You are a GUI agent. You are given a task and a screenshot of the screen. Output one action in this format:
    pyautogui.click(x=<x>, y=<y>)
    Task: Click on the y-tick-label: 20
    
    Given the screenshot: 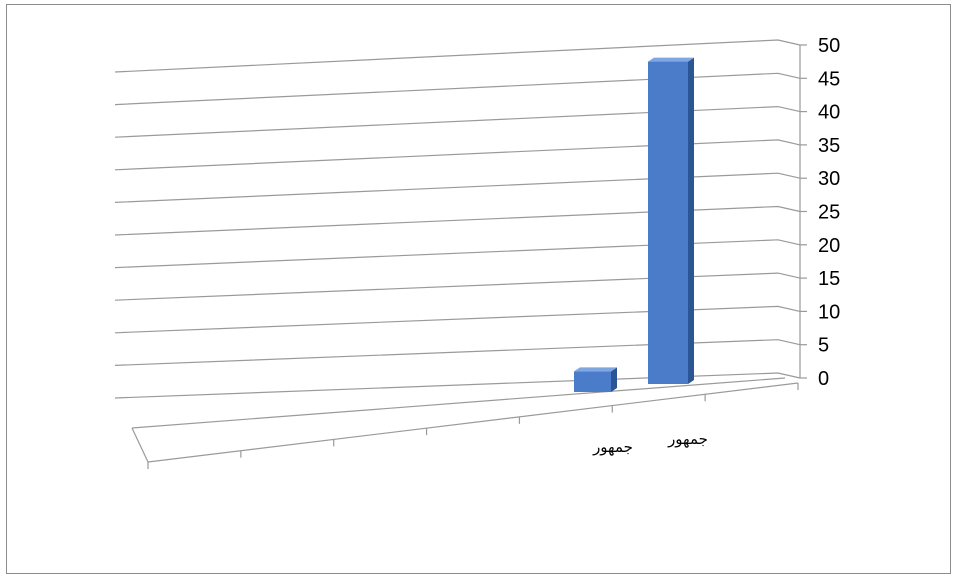 What is the action you would take?
    pyautogui.click(x=829, y=246)
    